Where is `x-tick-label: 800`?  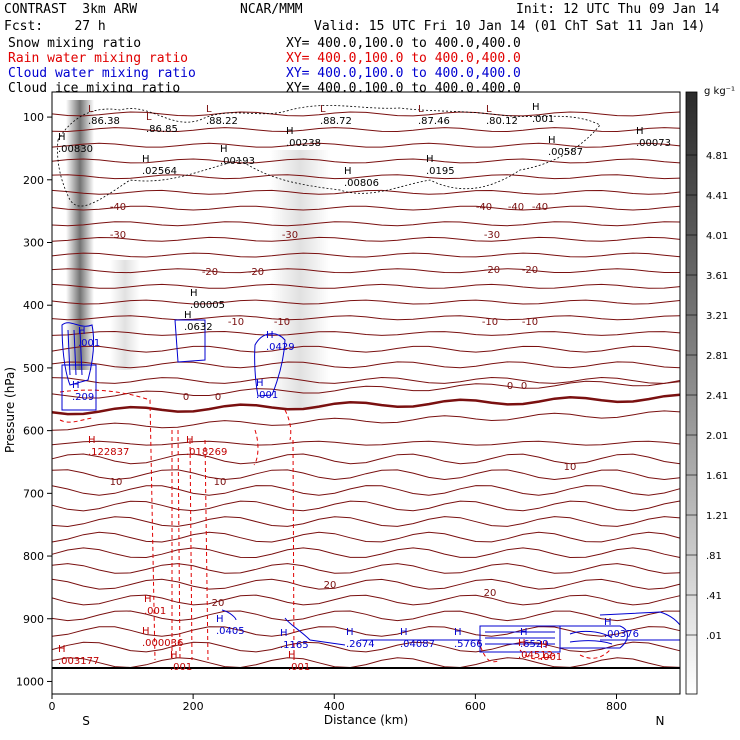 x-tick-label: 800 is located at coordinates (616, 706).